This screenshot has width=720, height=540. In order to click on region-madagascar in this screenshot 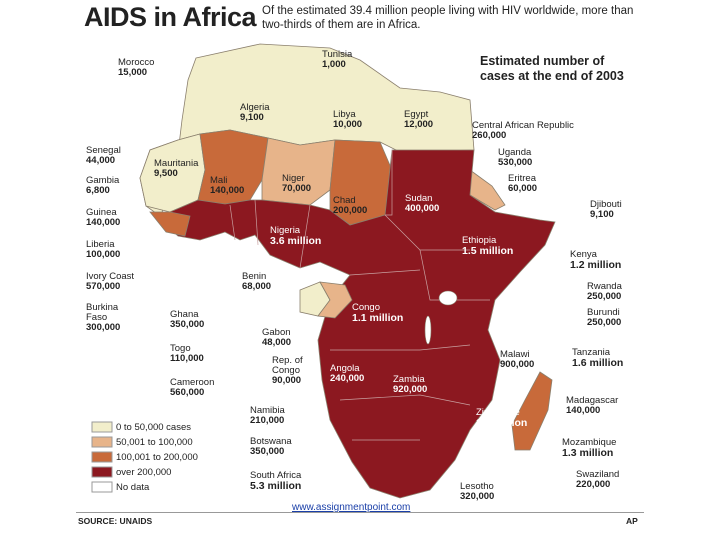, I will do `click(532, 411)`.